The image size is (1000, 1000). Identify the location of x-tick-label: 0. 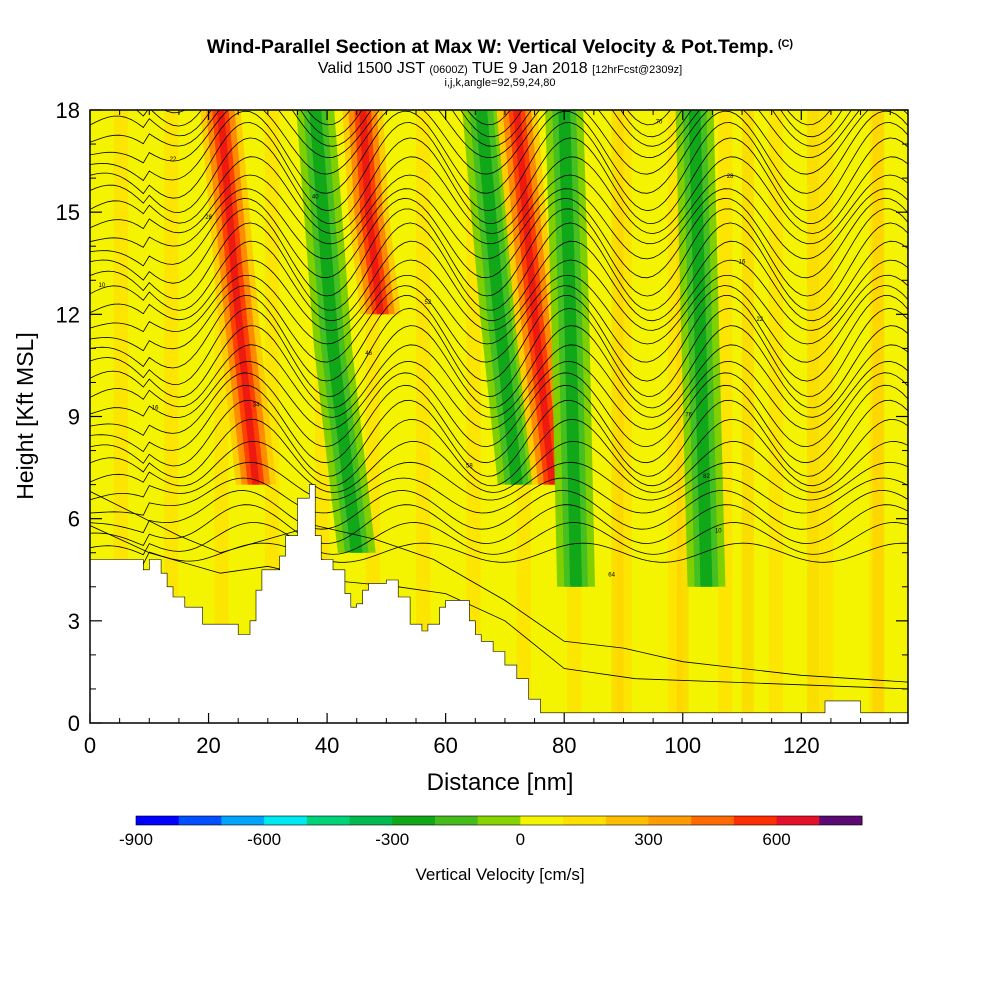
(90, 745).